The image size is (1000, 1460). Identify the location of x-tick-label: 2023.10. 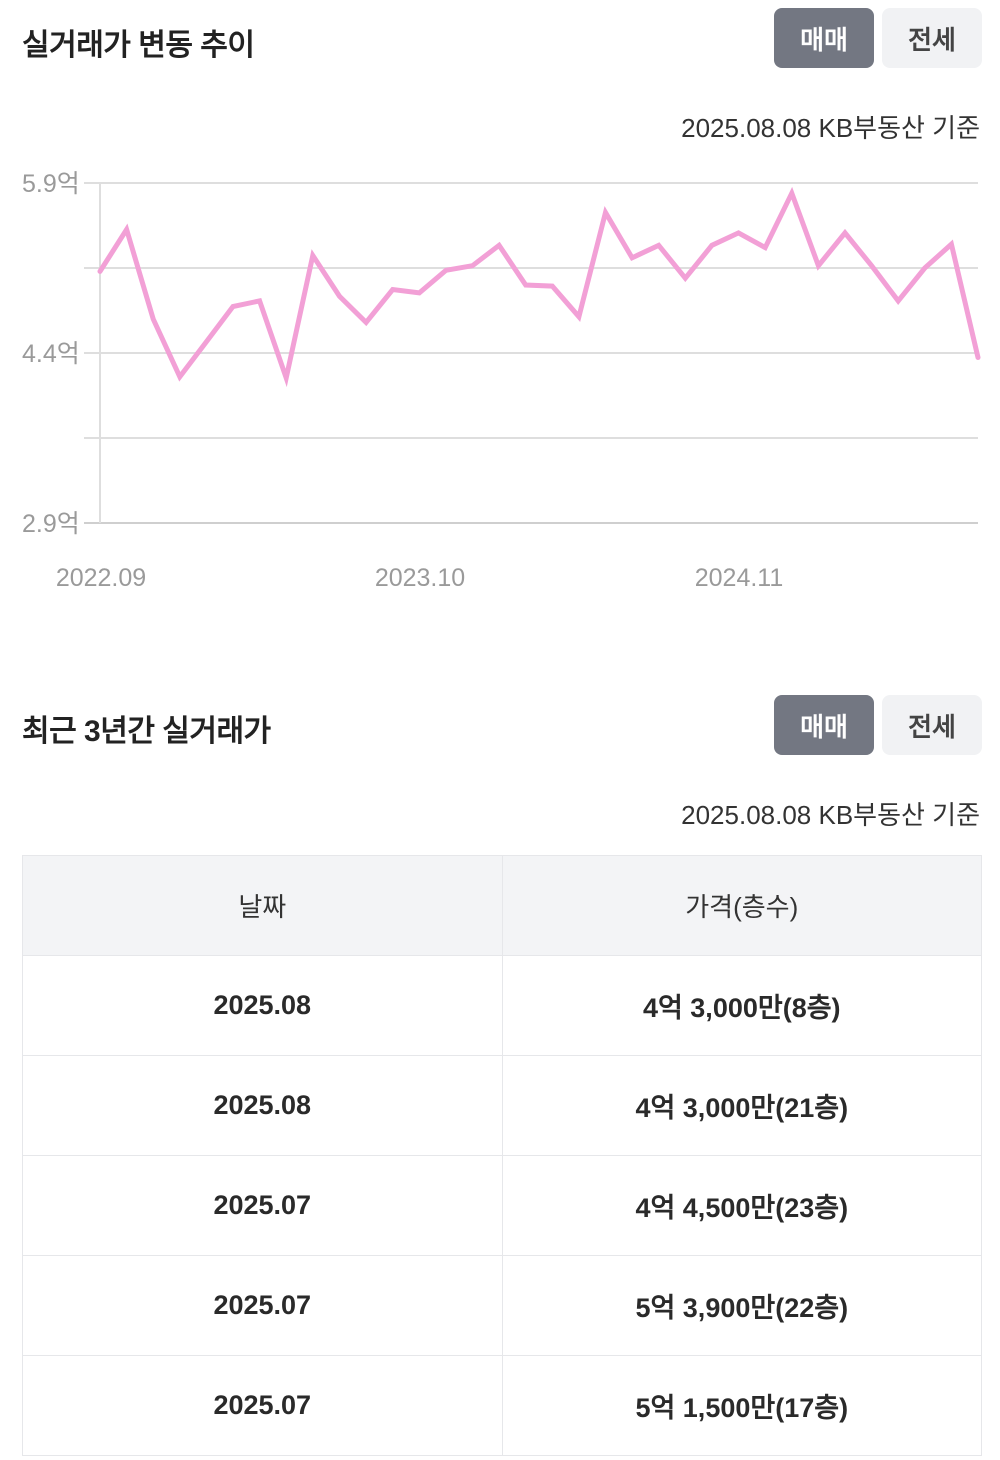
(420, 578).